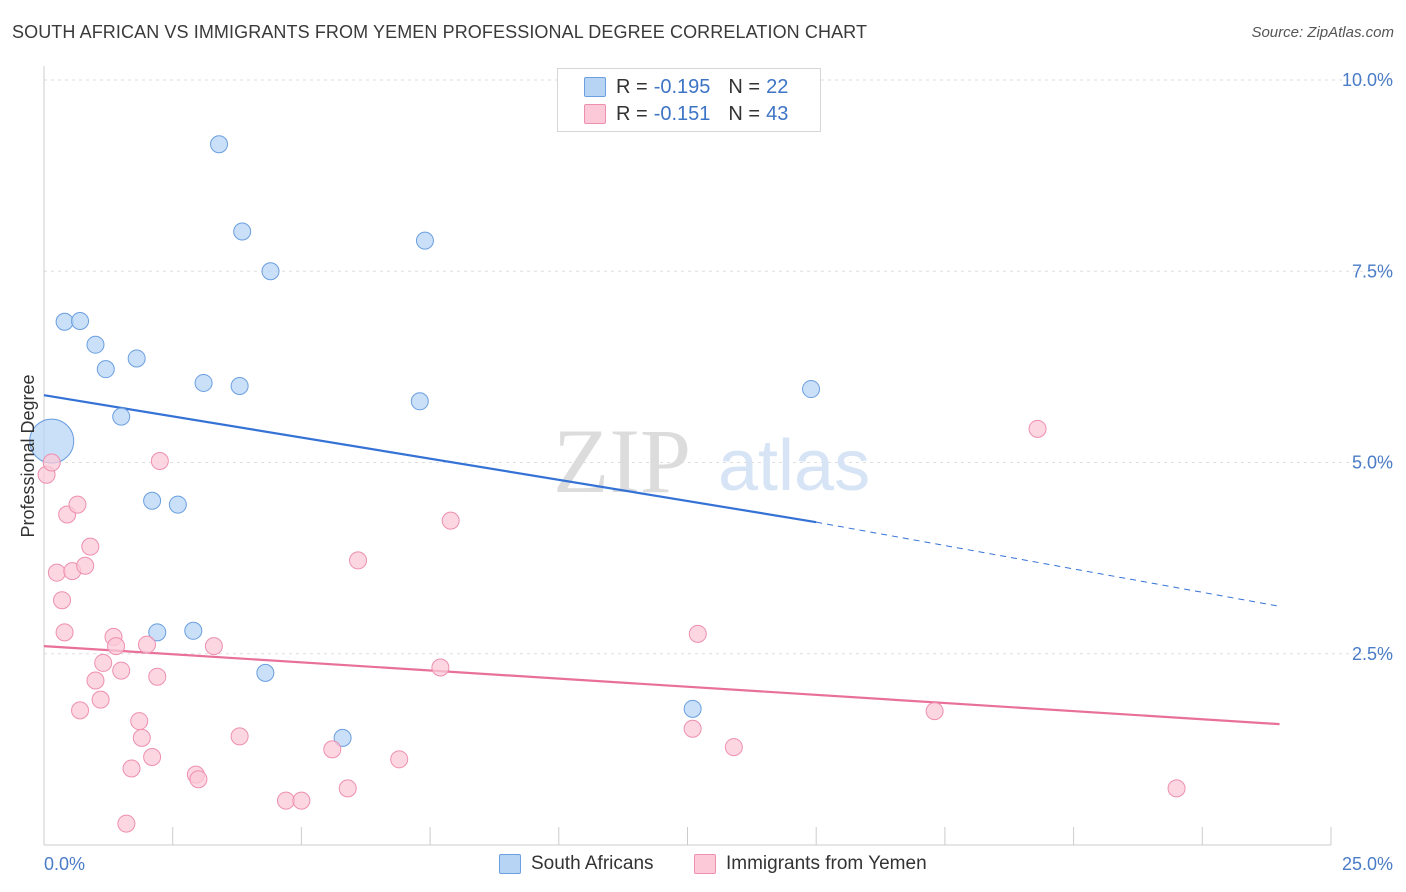 The image size is (1406, 892). What do you see at coordinates (1372, 271) in the screenshot?
I see `y-tick-label: 7.5%` at bounding box center [1372, 271].